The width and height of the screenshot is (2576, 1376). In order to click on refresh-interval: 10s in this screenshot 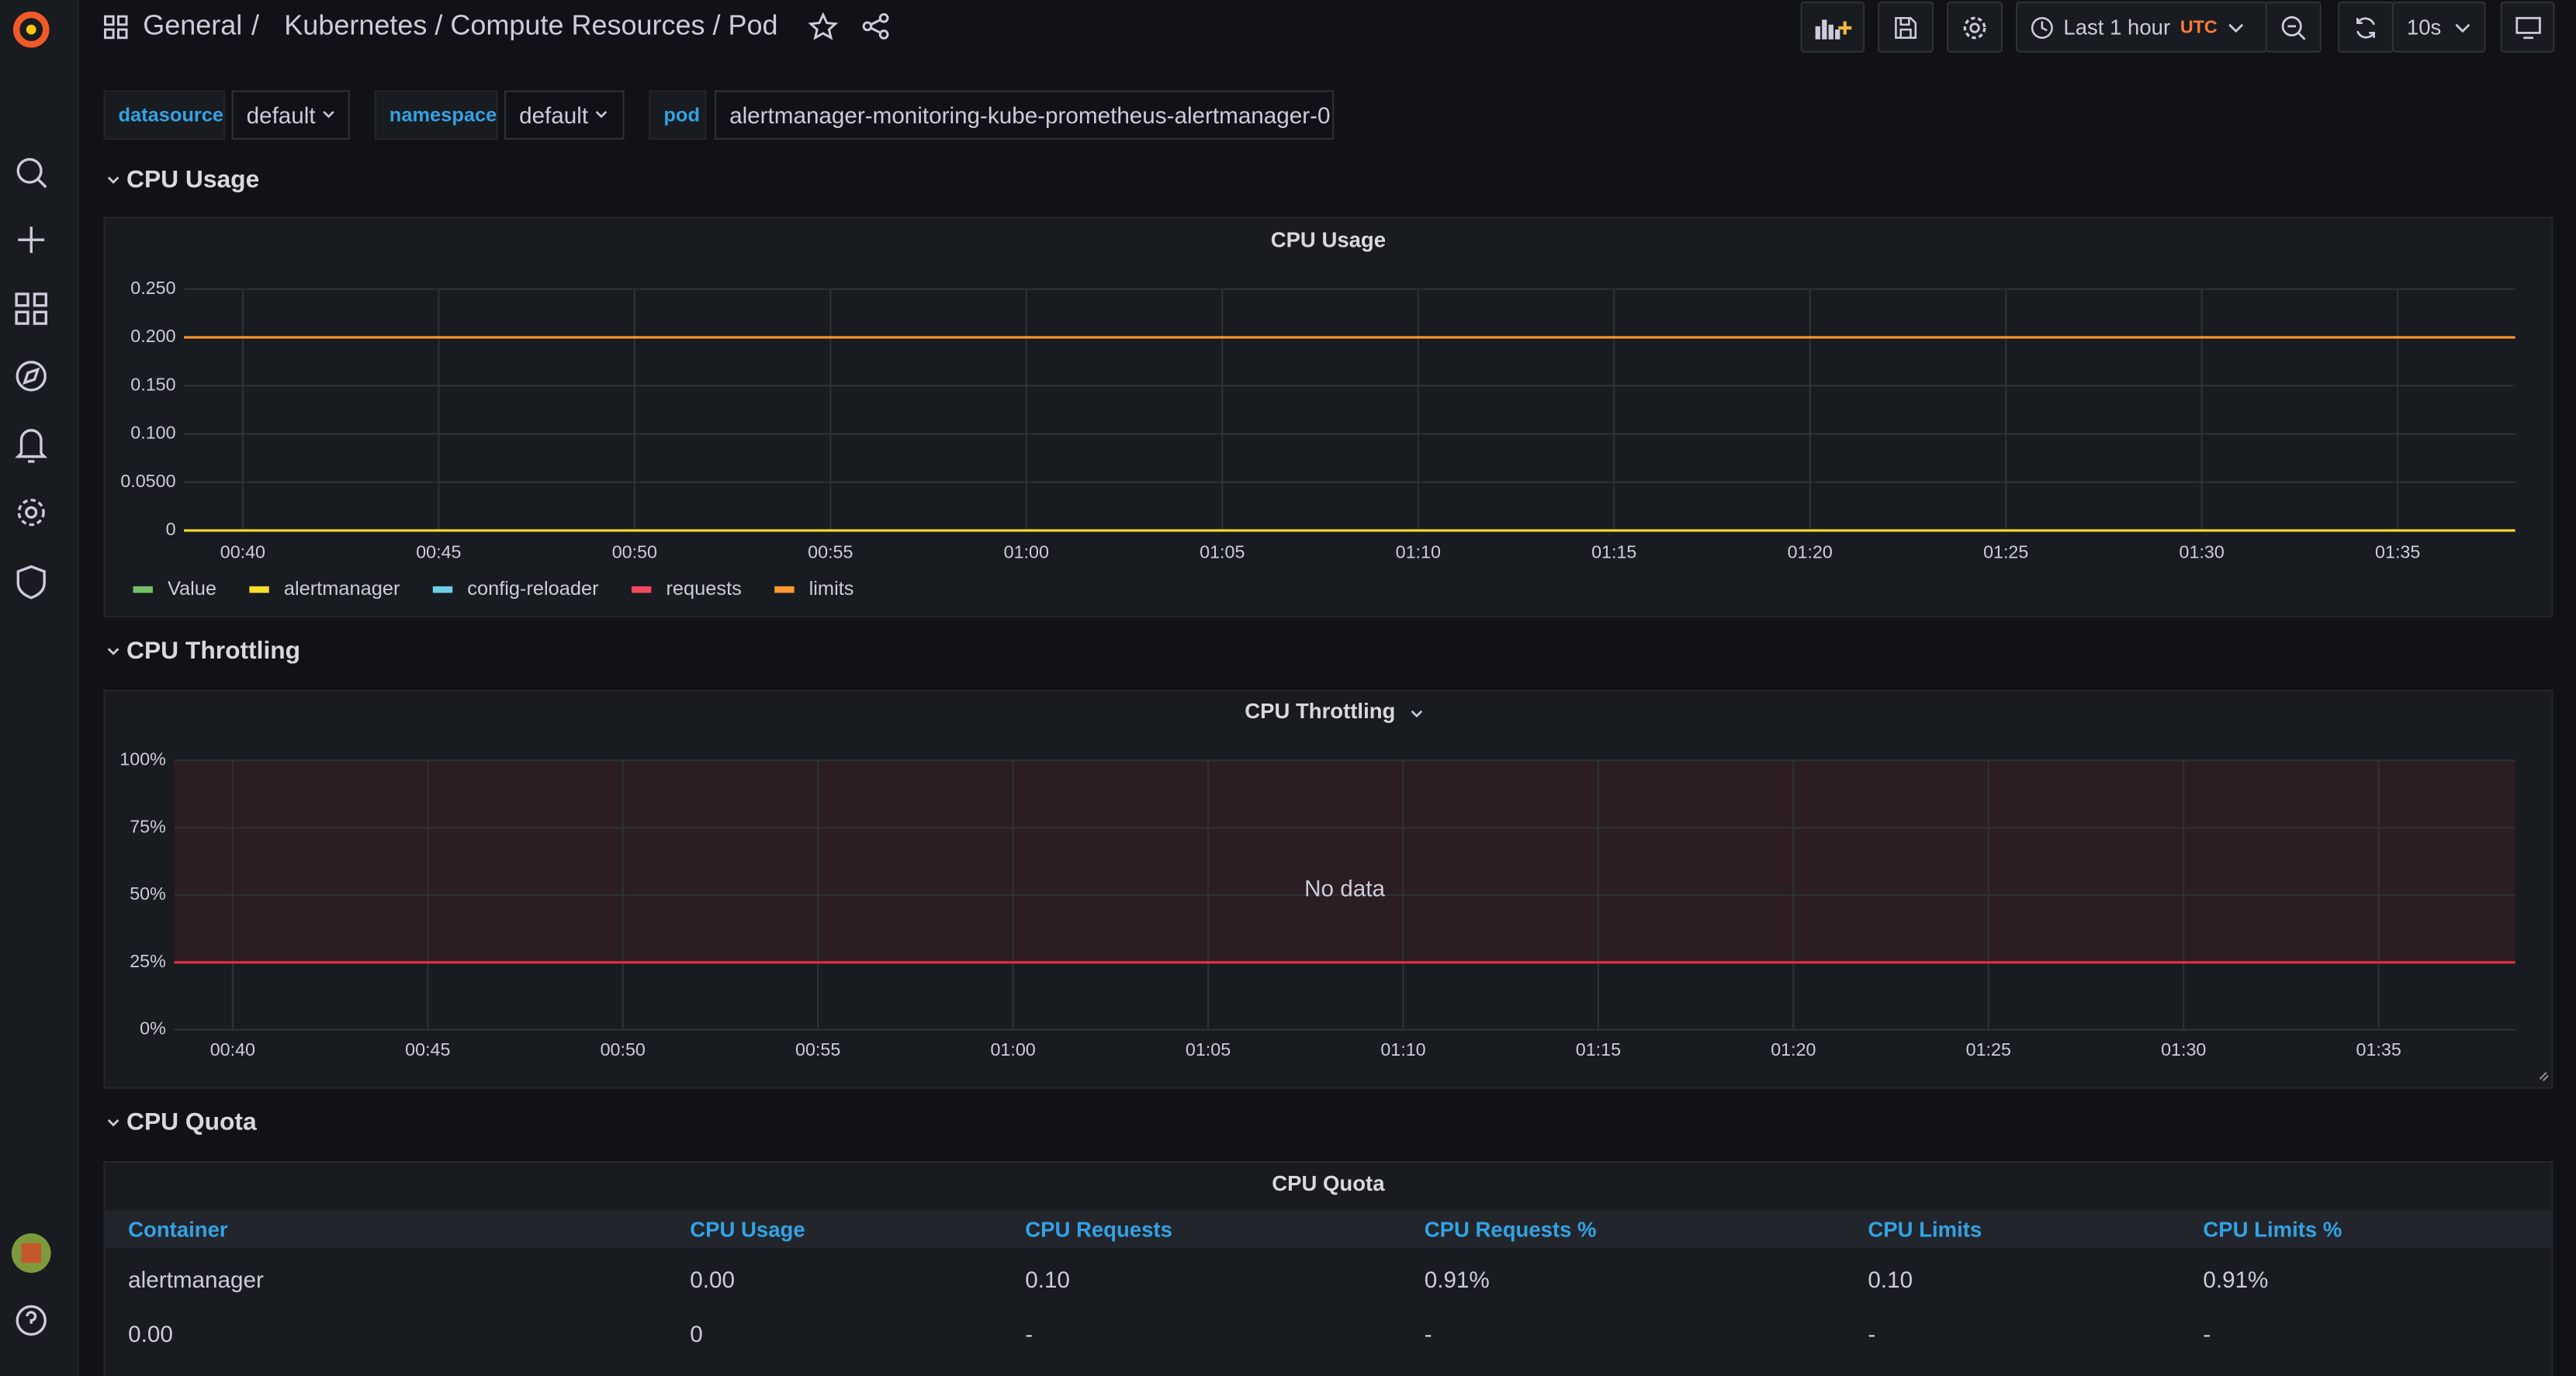, I will do `click(2438, 27)`.